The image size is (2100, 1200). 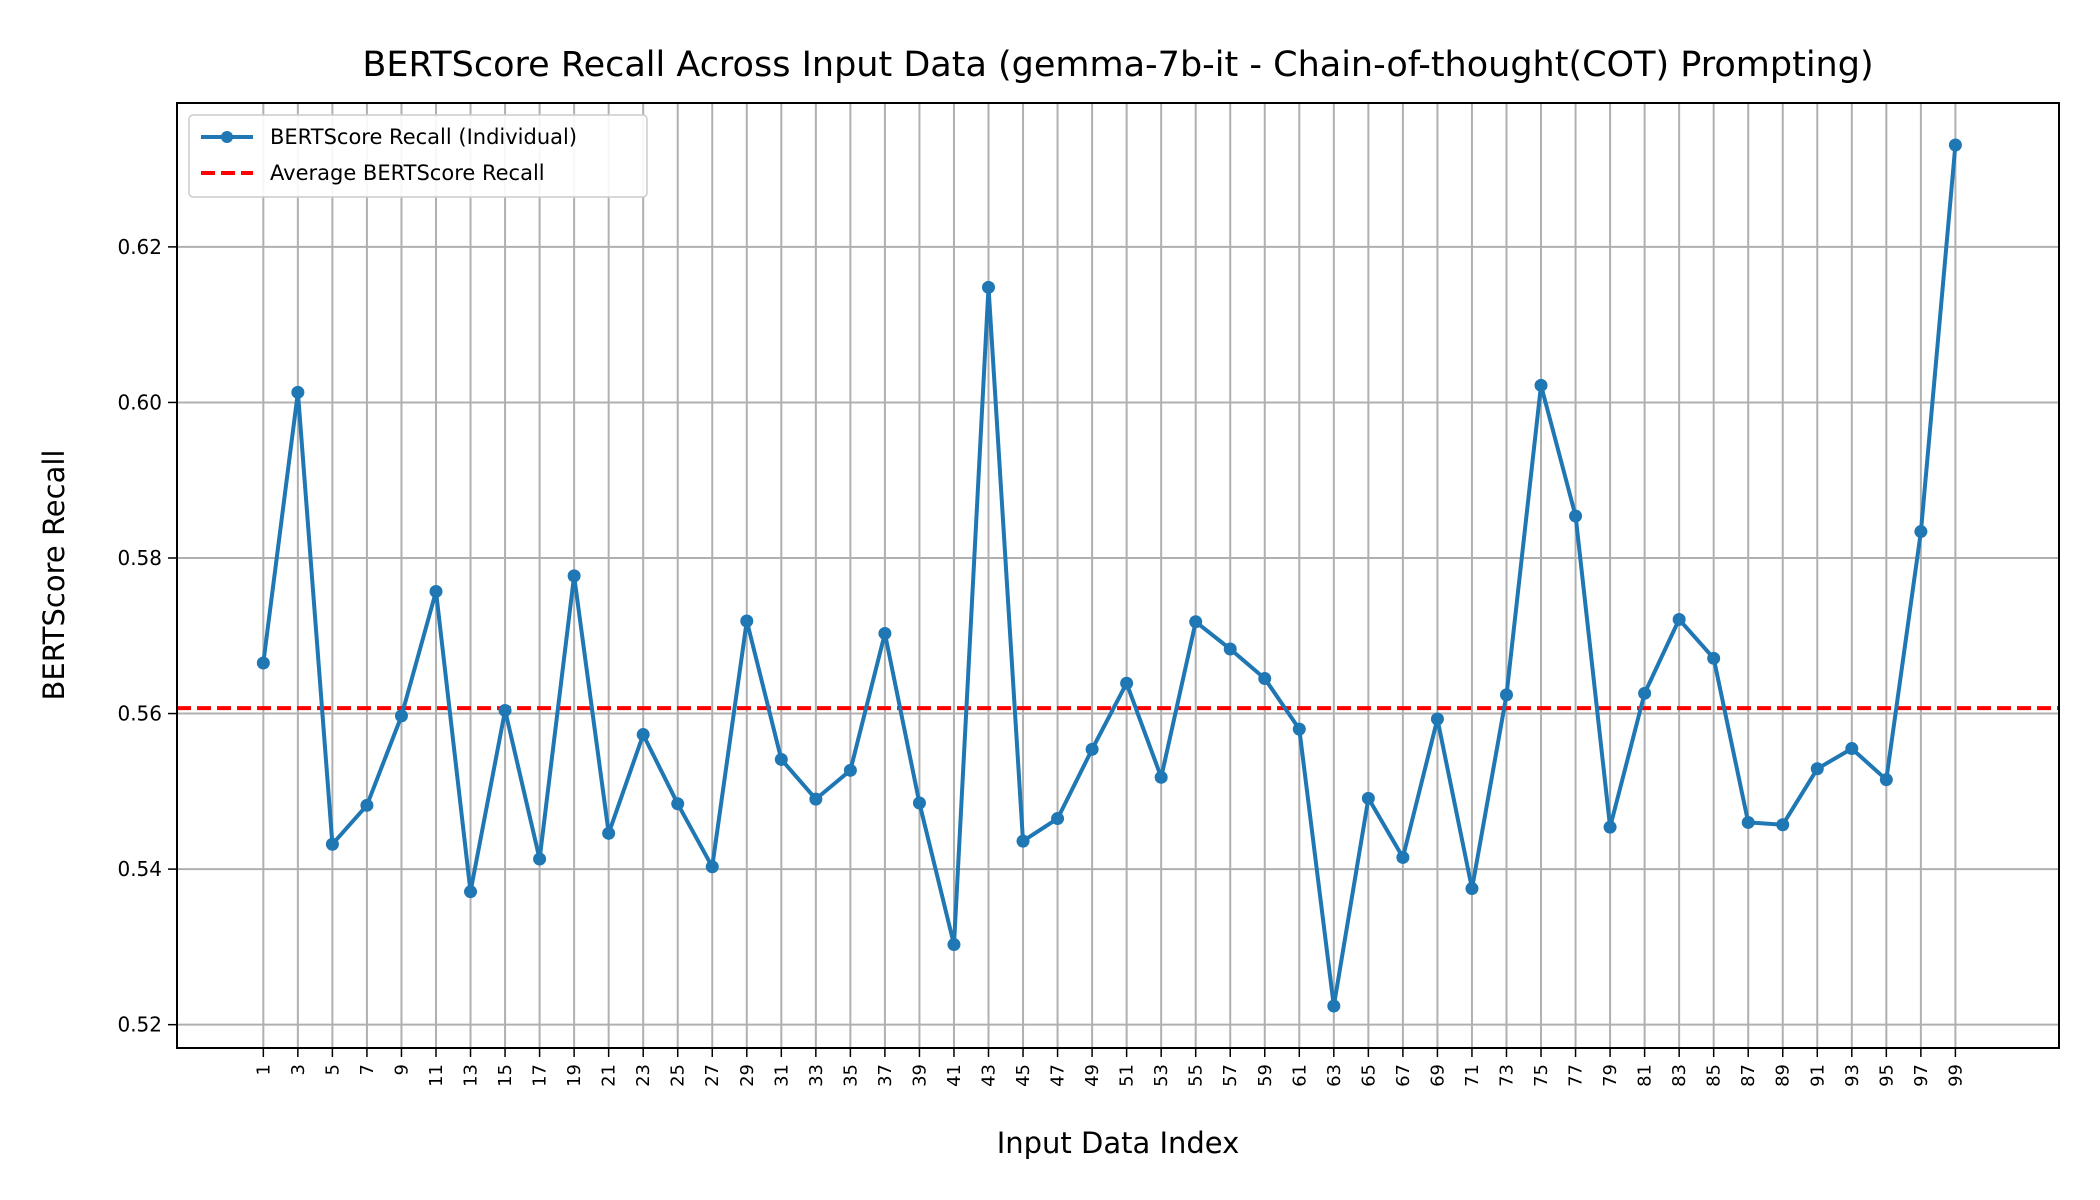 I want to click on x-tick-label: 17, so click(x=540, y=1075).